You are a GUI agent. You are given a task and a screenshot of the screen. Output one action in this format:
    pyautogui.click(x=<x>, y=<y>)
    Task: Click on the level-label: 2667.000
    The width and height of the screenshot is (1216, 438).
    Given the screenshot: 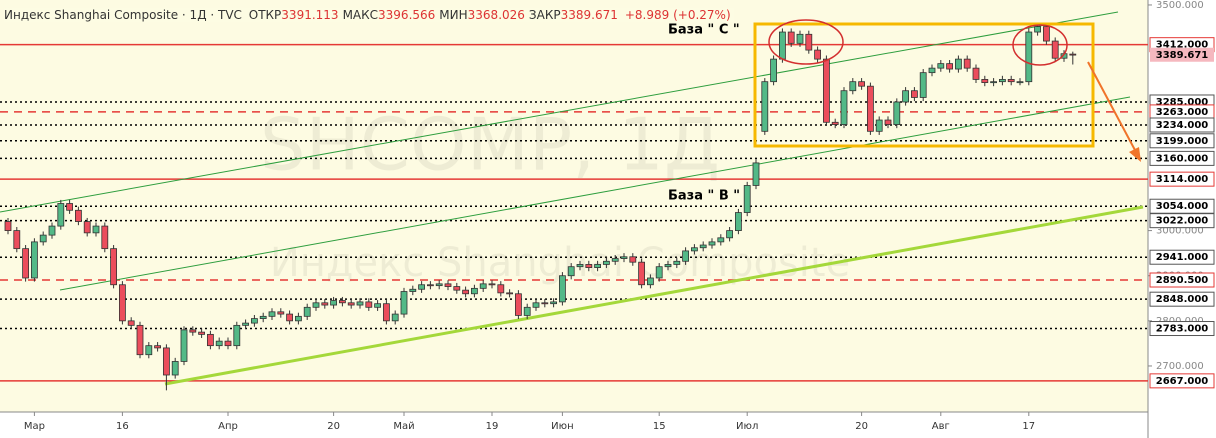 What is the action you would take?
    pyautogui.click(x=1182, y=381)
    